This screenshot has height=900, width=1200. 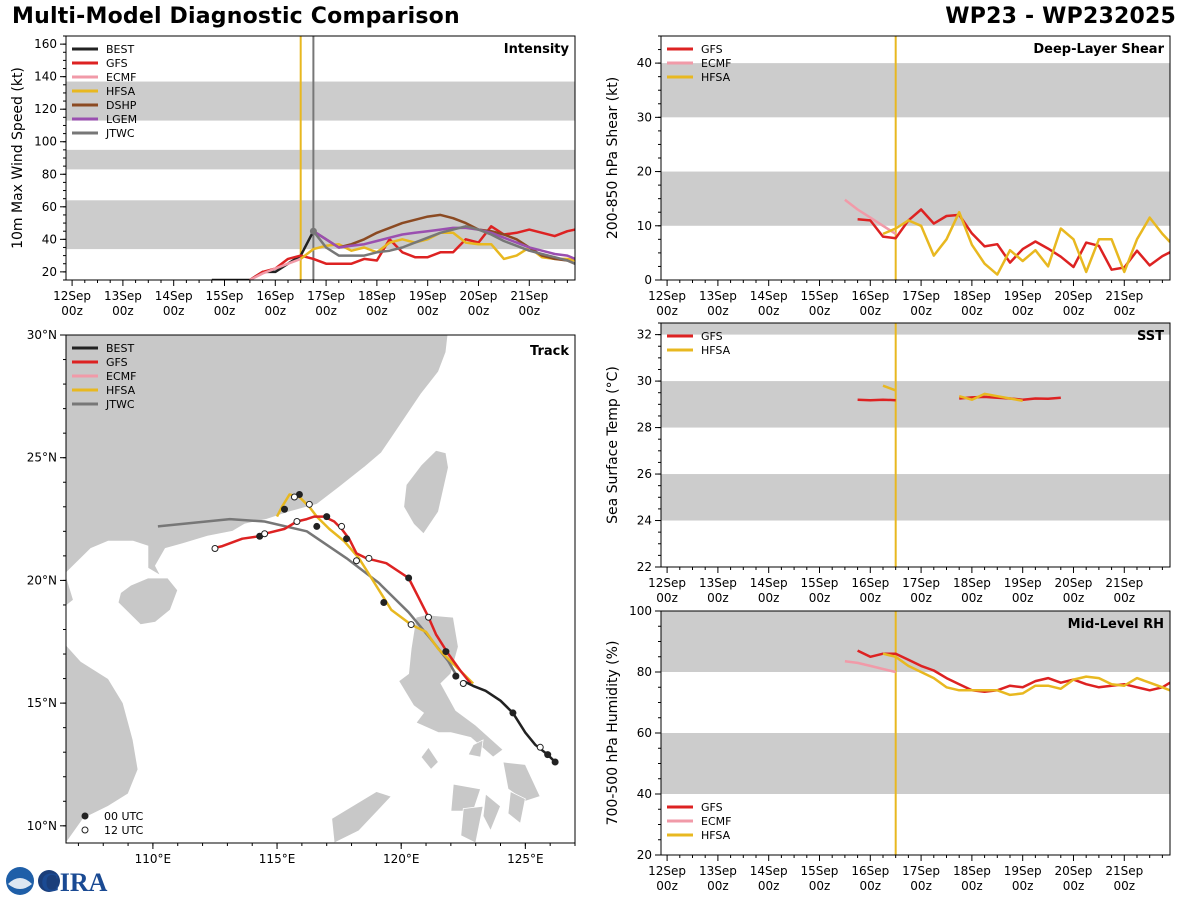 What do you see at coordinates (18, 158) in the screenshot?
I see `y-axis-label: 10m Max Wind Speed (kt)` at bounding box center [18, 158].